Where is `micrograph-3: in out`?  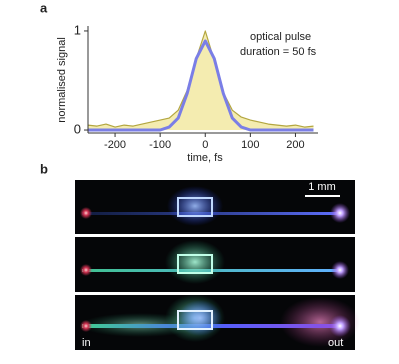
micrograph-3: in out is located at coordinates (217, 322).